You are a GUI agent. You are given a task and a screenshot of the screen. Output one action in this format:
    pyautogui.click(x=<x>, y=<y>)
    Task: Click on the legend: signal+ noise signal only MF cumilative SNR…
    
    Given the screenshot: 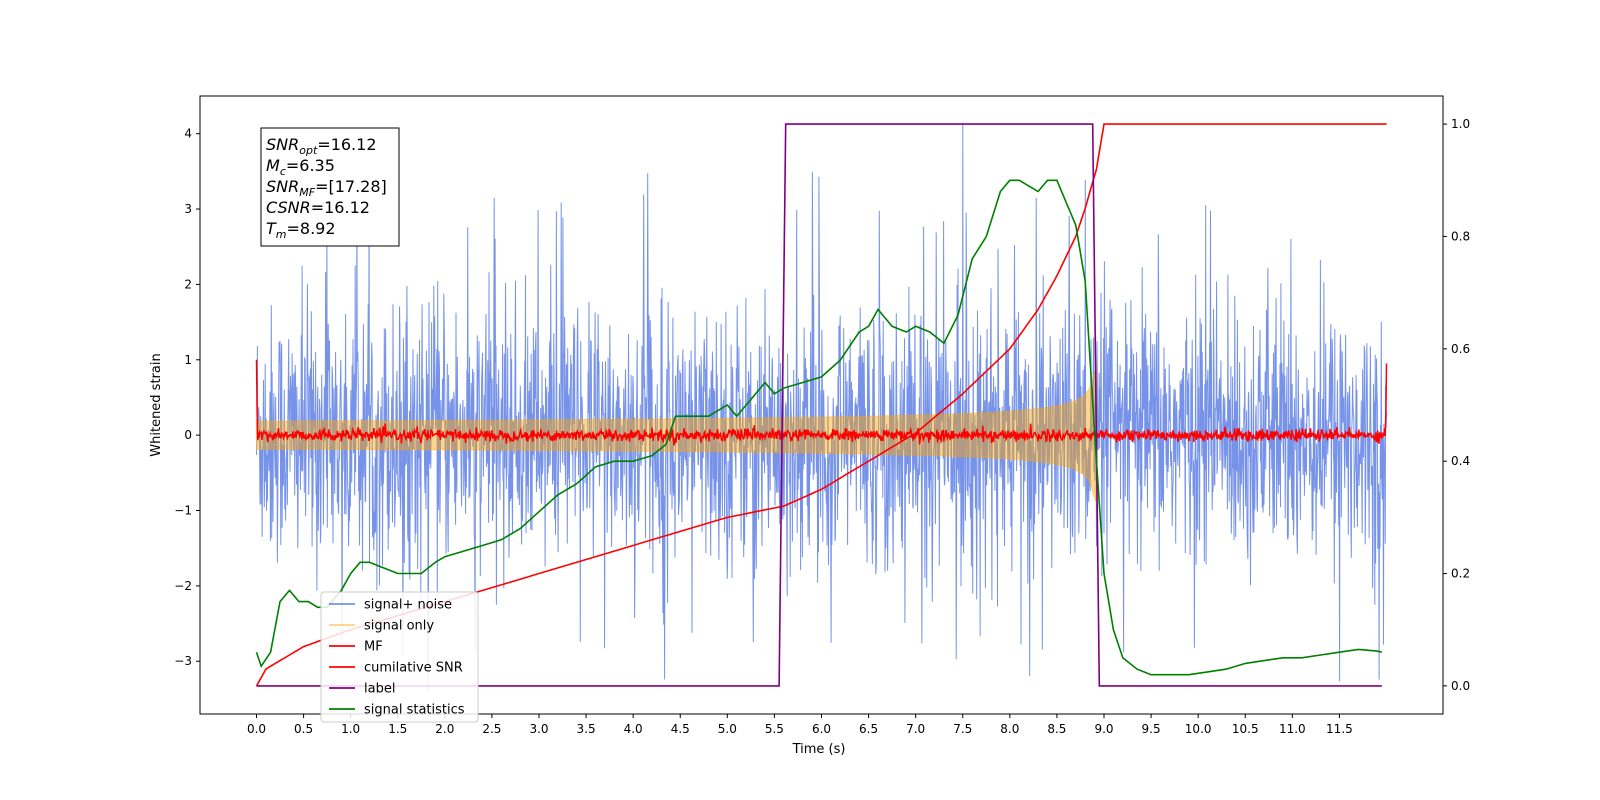 What is the action you would take?
    pyautogui.click(x=399, y=657)
    